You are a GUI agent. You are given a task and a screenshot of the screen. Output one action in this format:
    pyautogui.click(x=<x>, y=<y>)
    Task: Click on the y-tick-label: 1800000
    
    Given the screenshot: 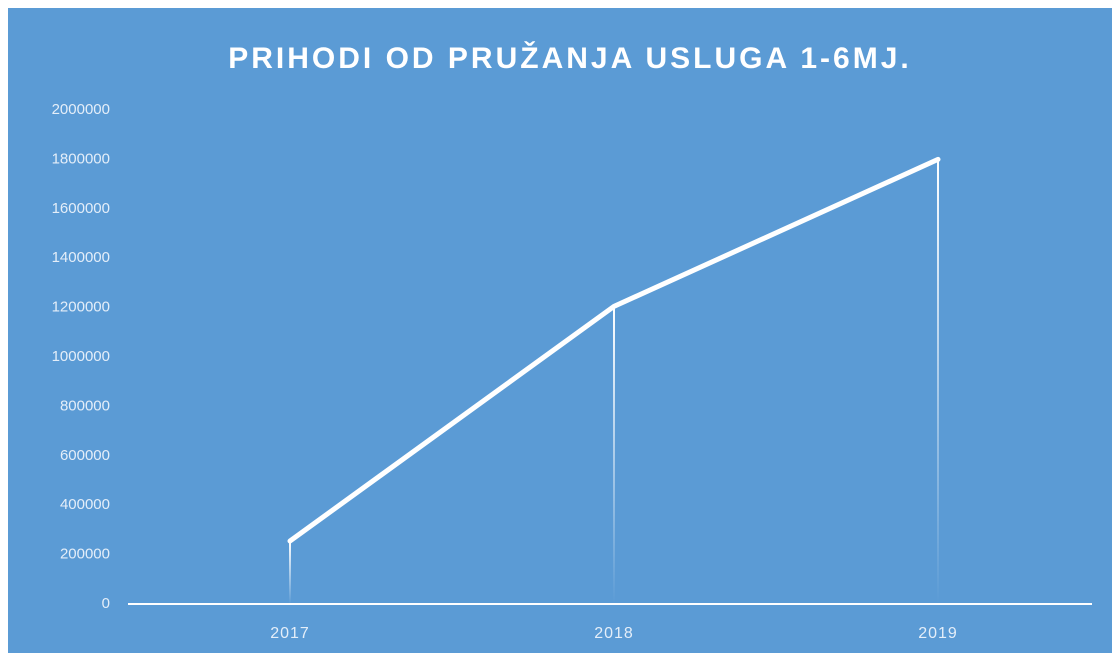 What is the action you would take?
    pyautogui.click(x=81, y=158)
    